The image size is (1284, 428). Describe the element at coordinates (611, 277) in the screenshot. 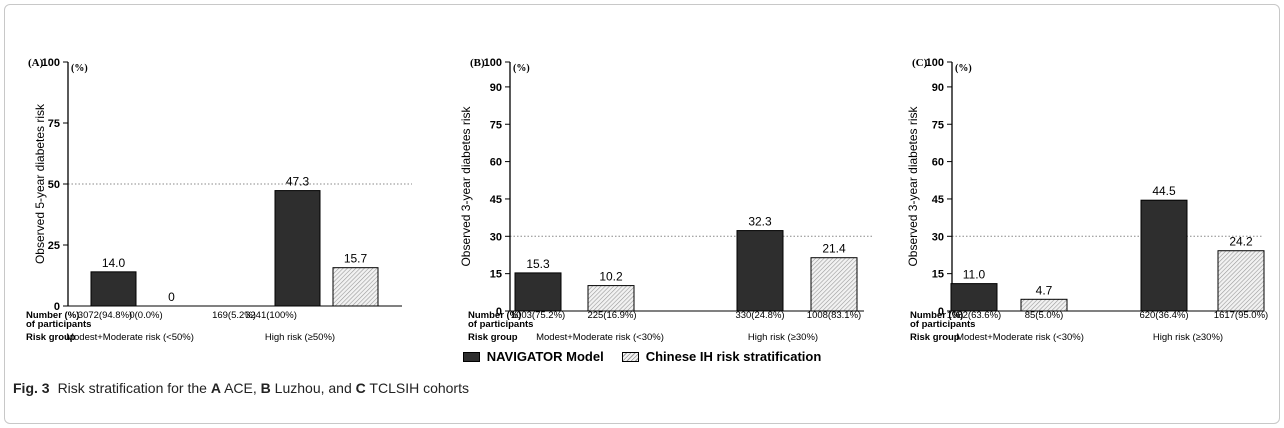

I see `bar-value-label: 10.2` at that location.